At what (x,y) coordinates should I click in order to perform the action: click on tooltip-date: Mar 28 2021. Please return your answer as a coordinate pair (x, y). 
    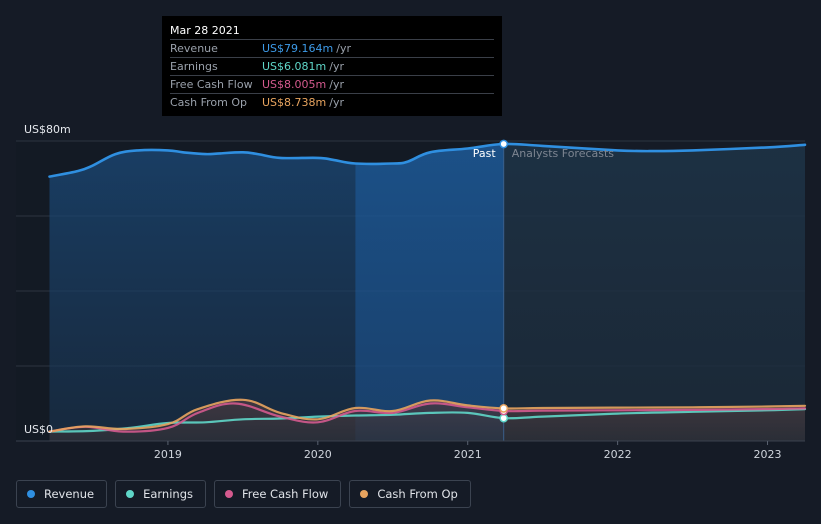
    Looking at the image, I should click on (205, 30).